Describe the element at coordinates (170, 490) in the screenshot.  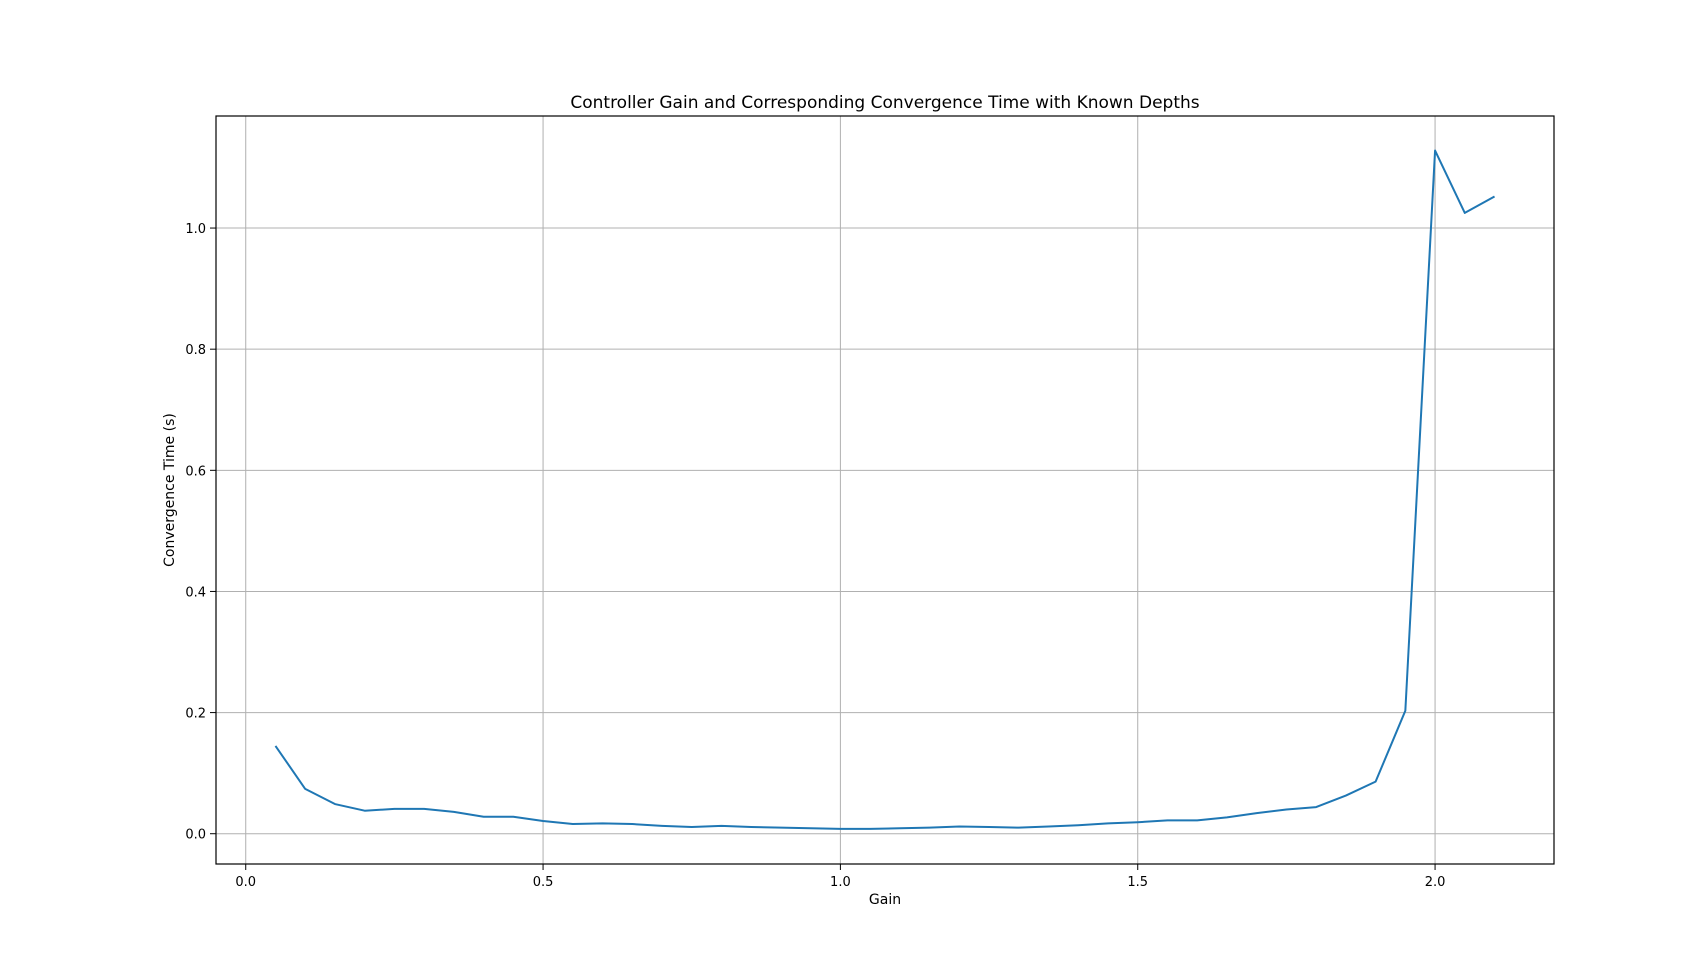
I see `y-axis-label: Convergence Time (s)` at that location.